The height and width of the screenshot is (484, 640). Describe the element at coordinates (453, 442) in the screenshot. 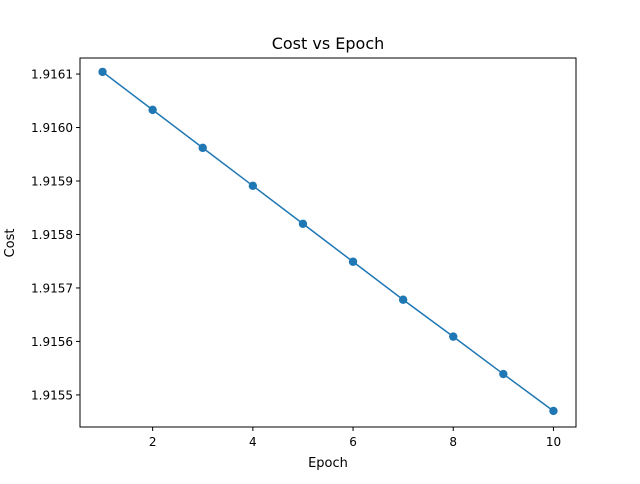

I see `x-tick-label: 8` at that location.